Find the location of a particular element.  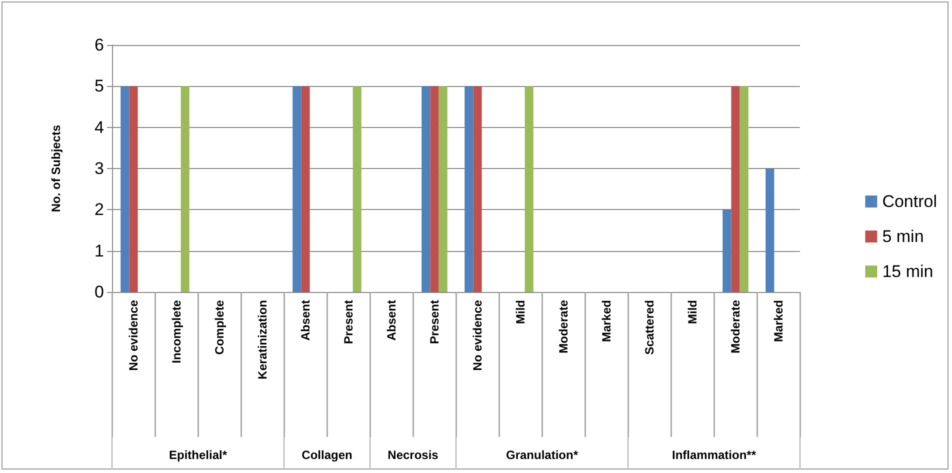

y-tick-label: 6 is located at coordinates (99, 45).